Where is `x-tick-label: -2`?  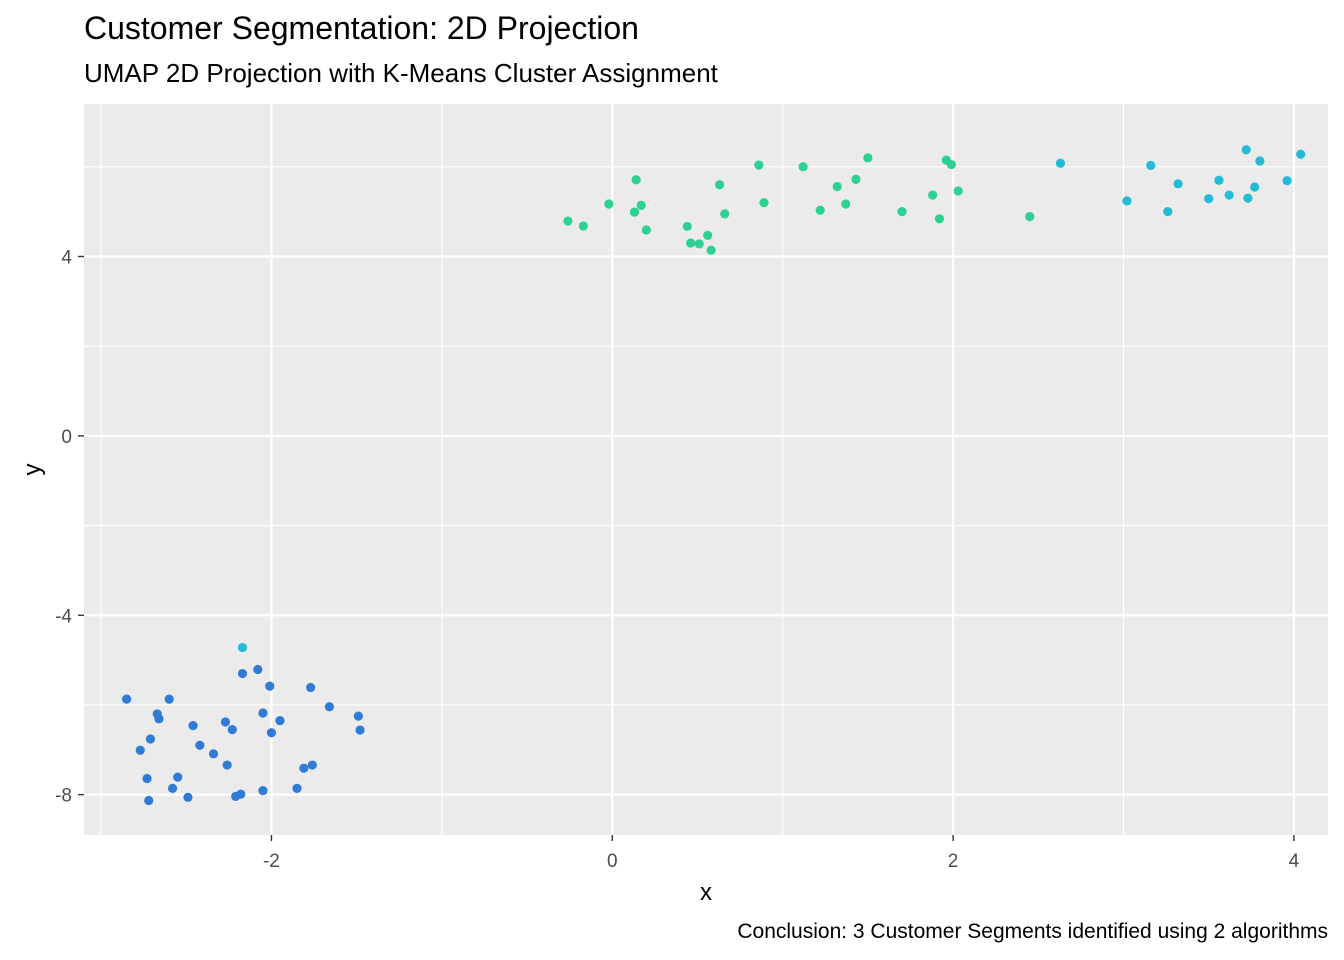 x-tick-label: -2 is located at coordinates (271, 861).